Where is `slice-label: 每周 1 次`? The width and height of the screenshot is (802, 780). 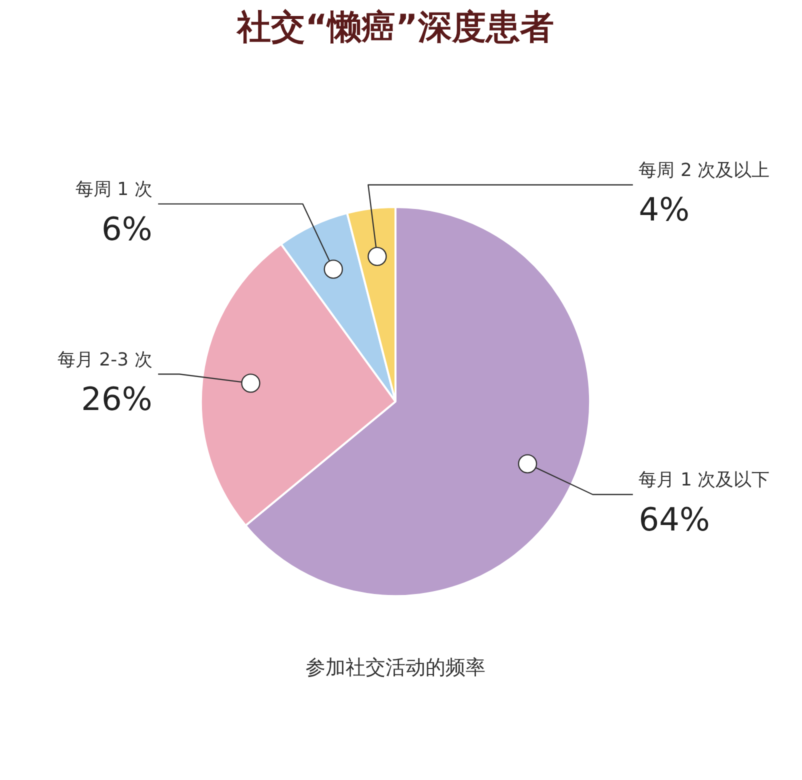
slice-label: 每周 1 次 is located at coordinates (113, 189).